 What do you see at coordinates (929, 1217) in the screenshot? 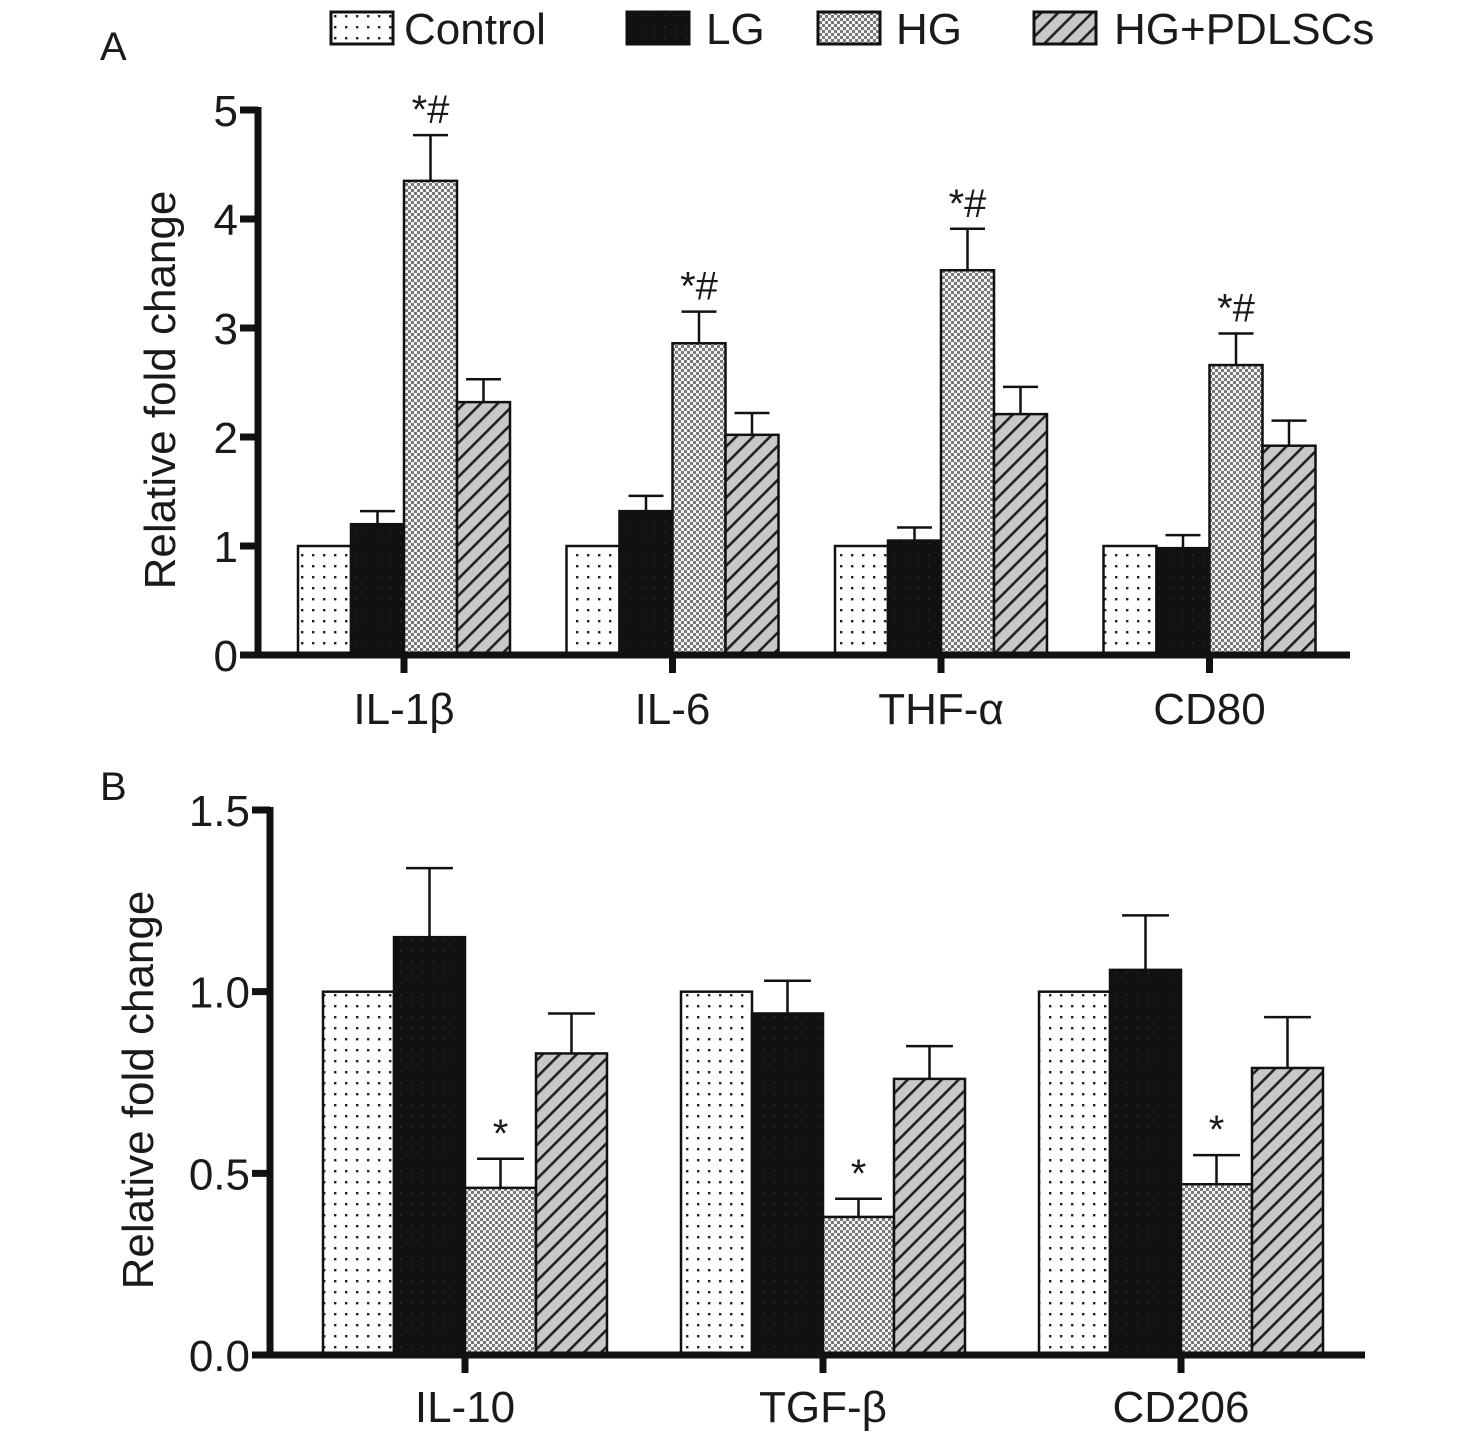
I see `bar-tgf-hg-pdlscs` at bounding box center [929, 1217].